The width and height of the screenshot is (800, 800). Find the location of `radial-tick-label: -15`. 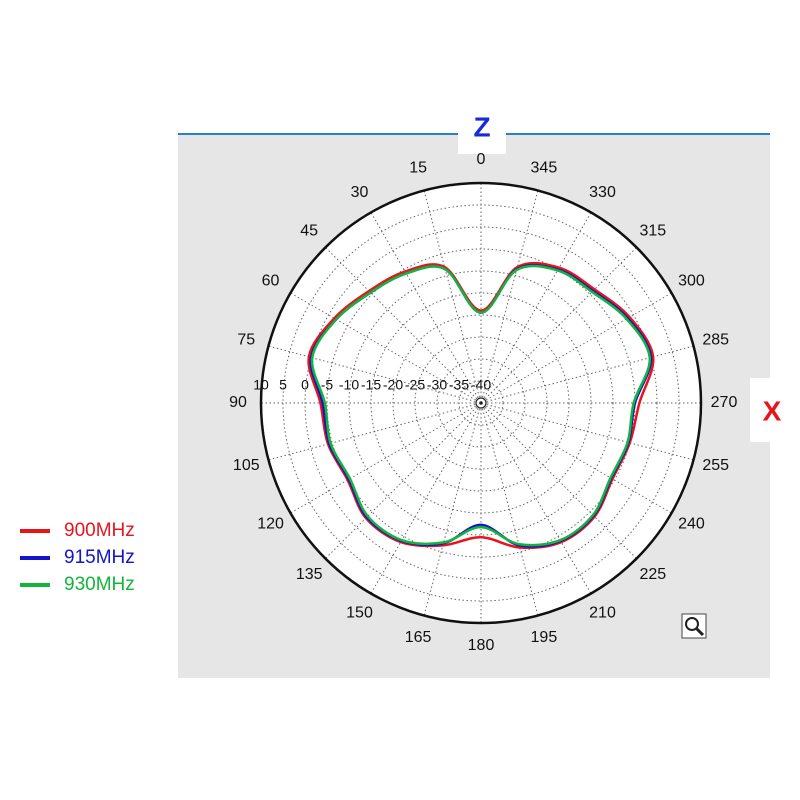

radial-tick-label: -15 is located at coordinates (371, 385).